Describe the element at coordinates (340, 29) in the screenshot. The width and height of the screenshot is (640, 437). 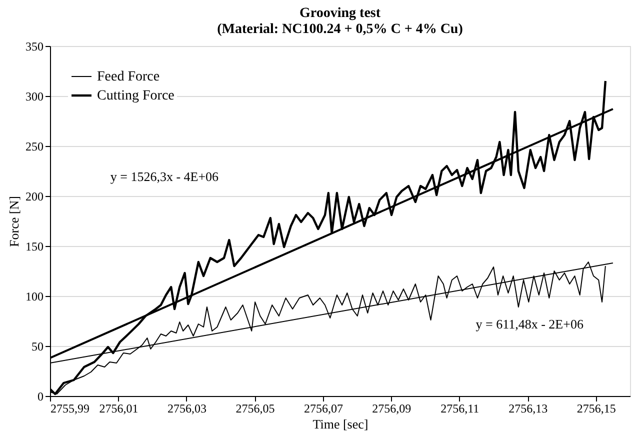
I see `chart-subtitle: (Material: NC100.24 + 0,5% C + 4% Cu)` at that location.